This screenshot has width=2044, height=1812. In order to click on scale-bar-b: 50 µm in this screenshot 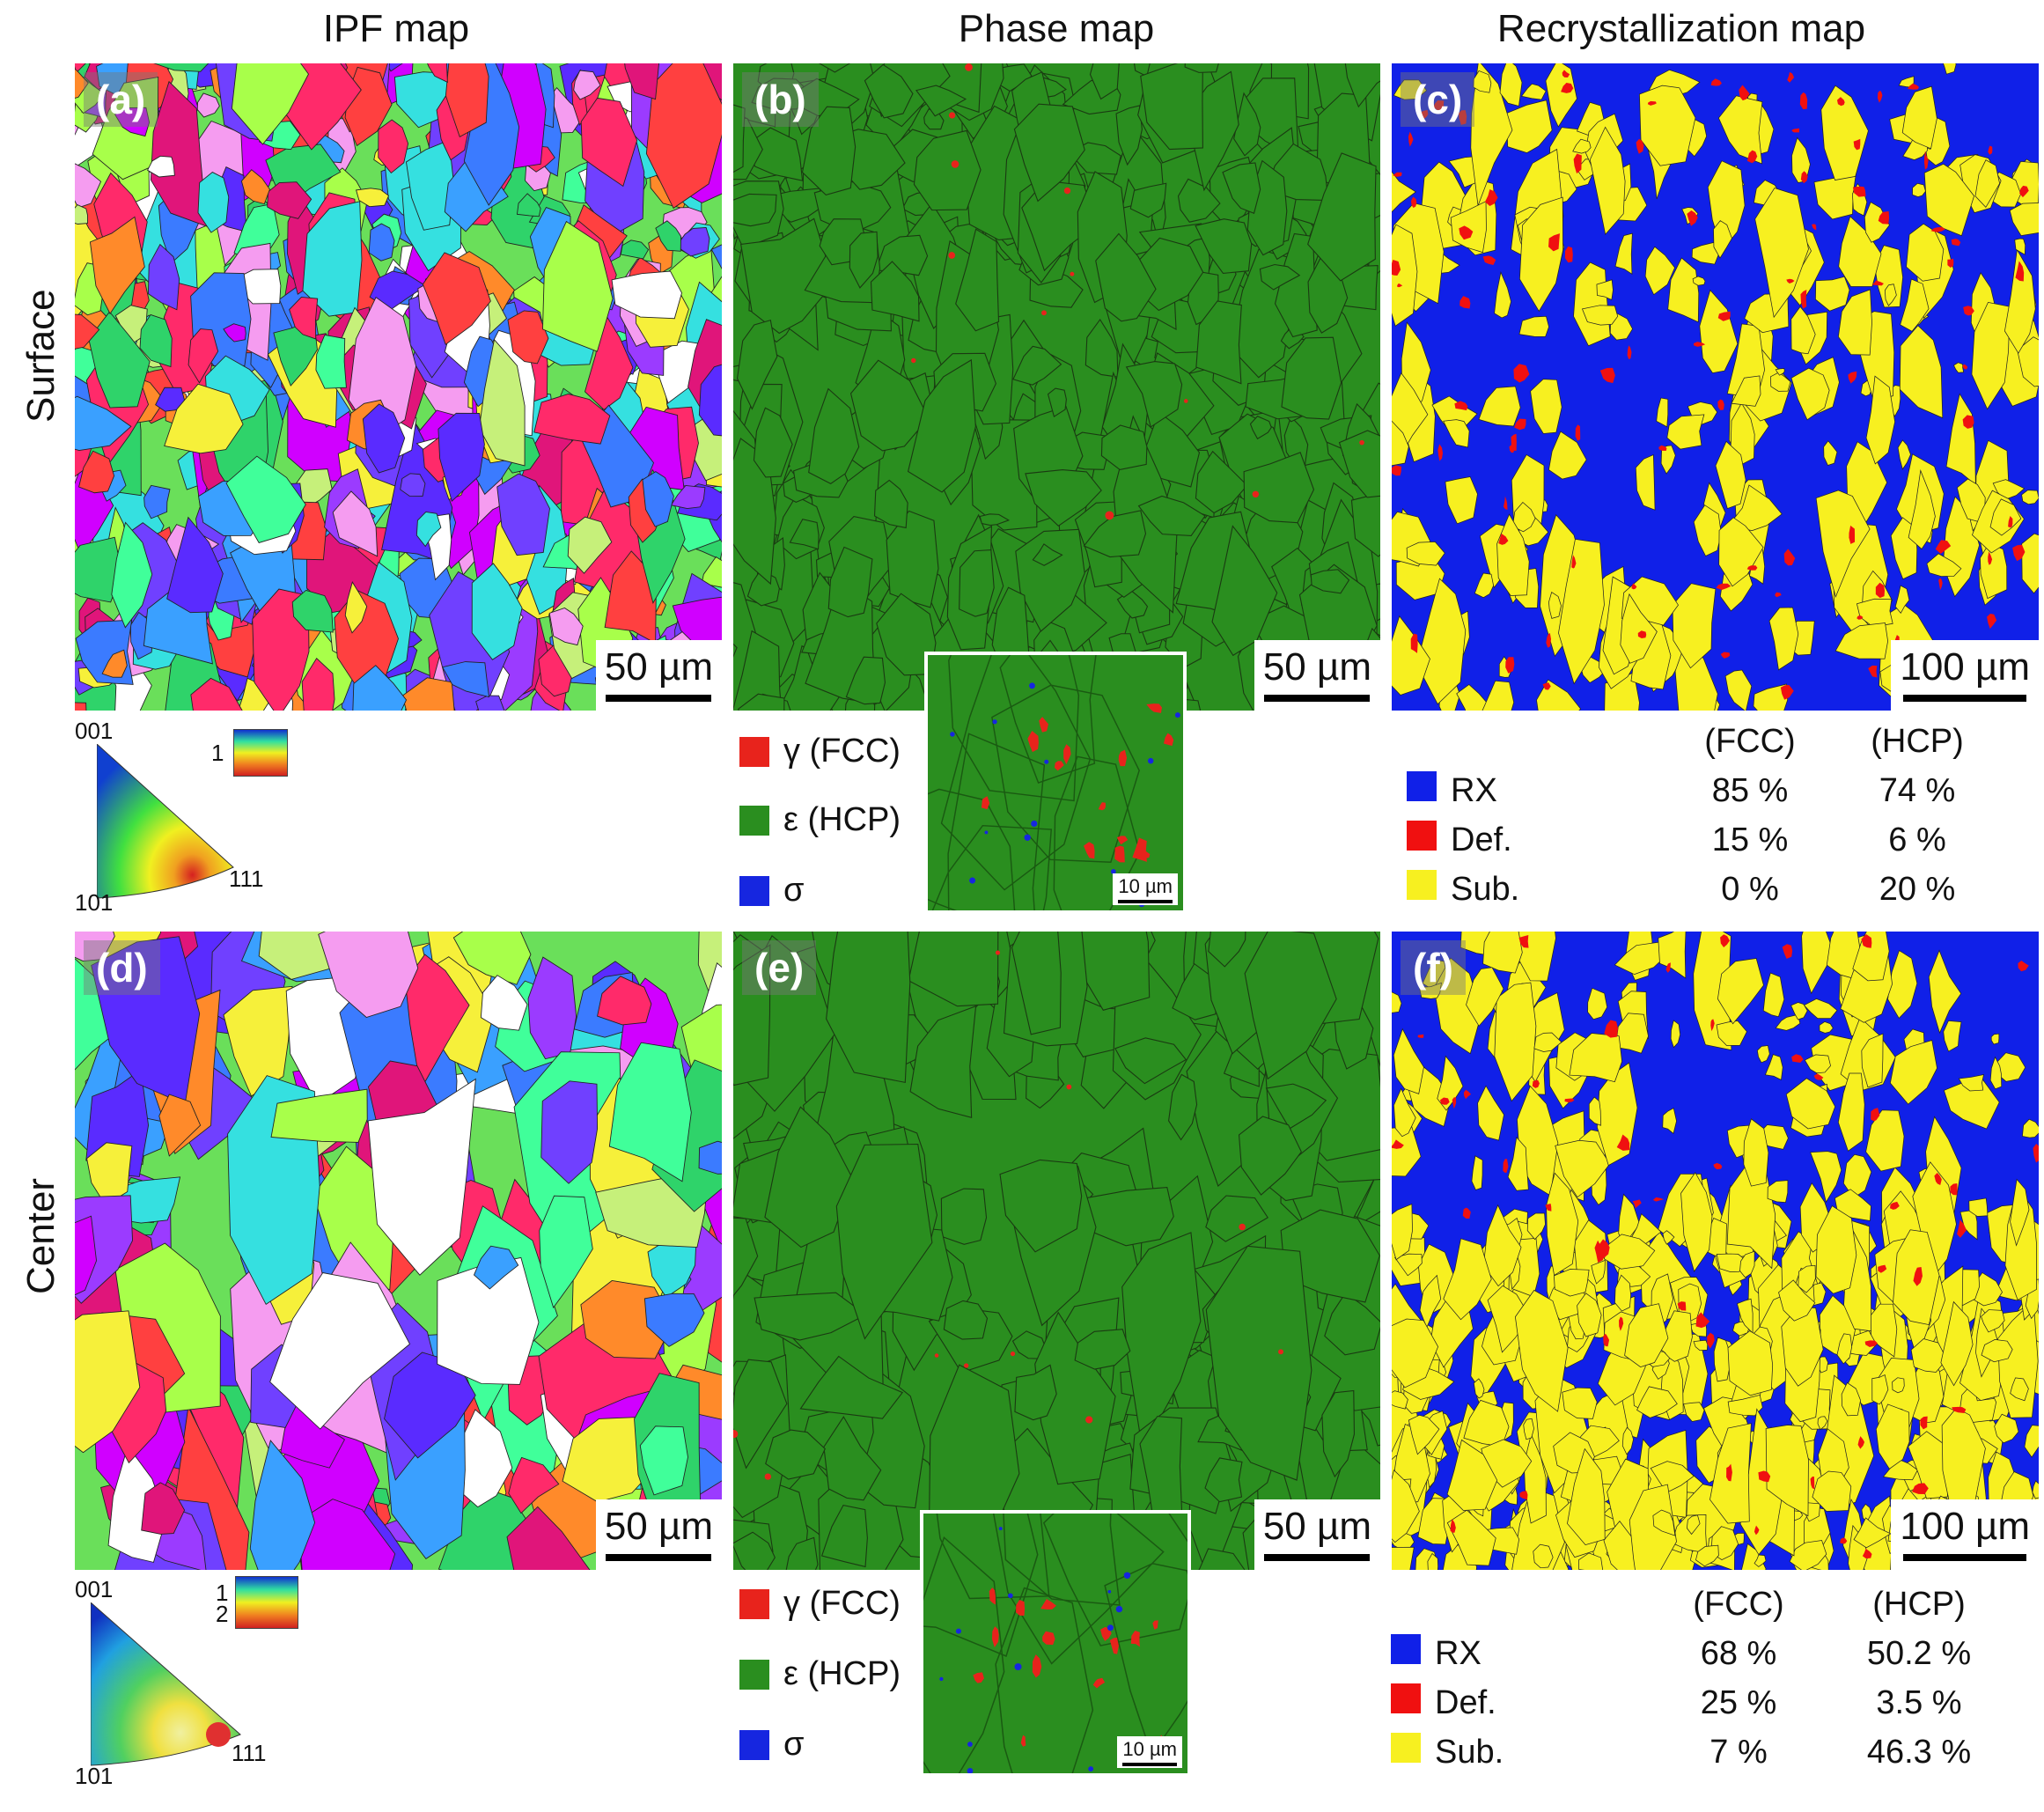, I will do `click(1317, 675)`.